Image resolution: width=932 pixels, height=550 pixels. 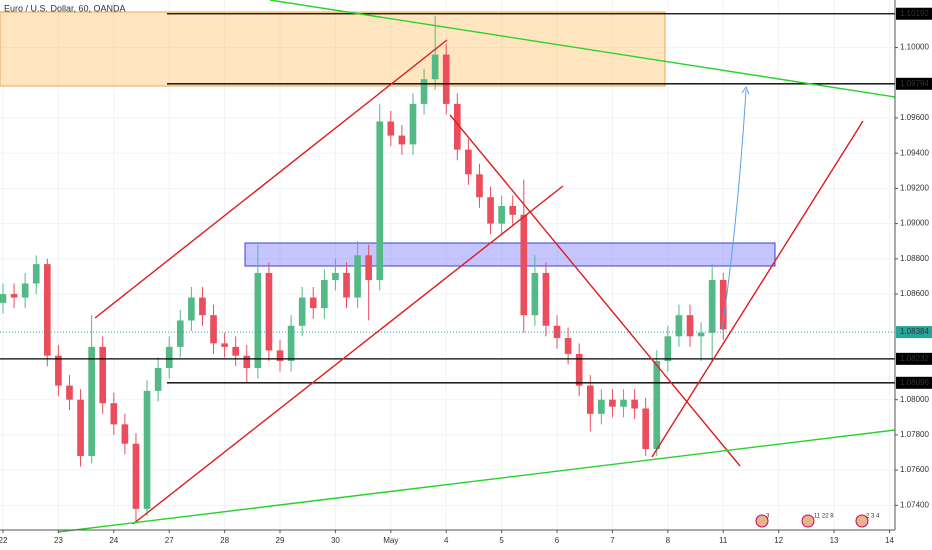 I want to click on x-tick-label: 7, so click(x=612, y=540).